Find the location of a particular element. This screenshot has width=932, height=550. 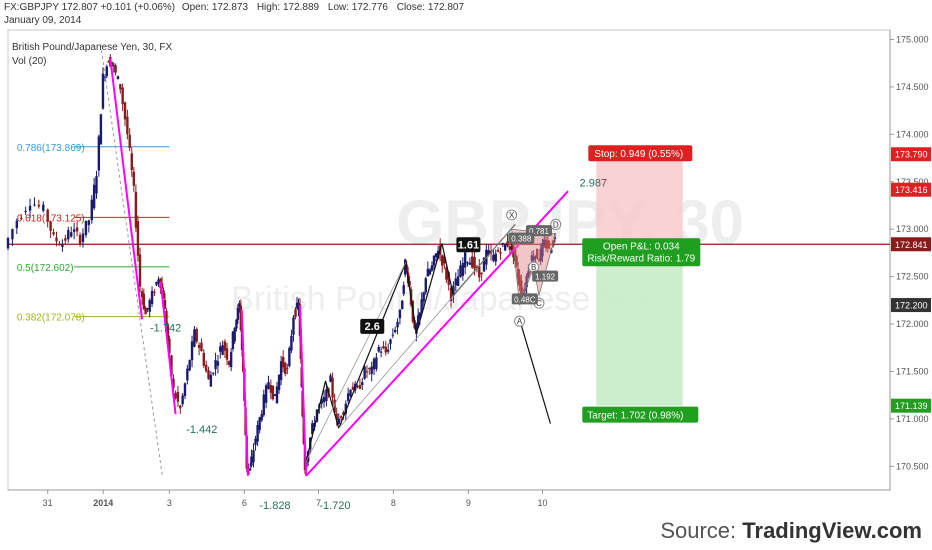

fib-label: 0.382(172.078) is located at coordinates (51, 318).